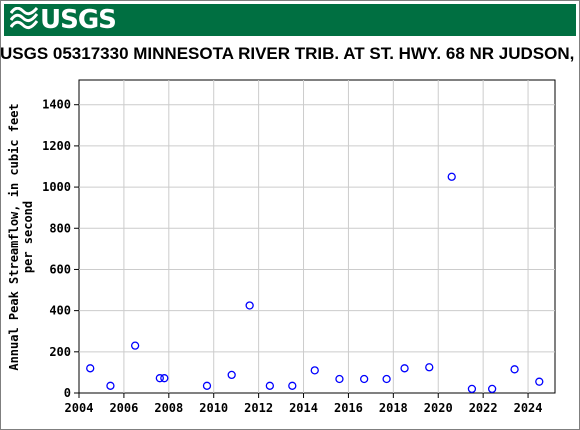 This screenshot has width=580, height=430. I want to click on x-tick-label: 2004, so click(79, 408).